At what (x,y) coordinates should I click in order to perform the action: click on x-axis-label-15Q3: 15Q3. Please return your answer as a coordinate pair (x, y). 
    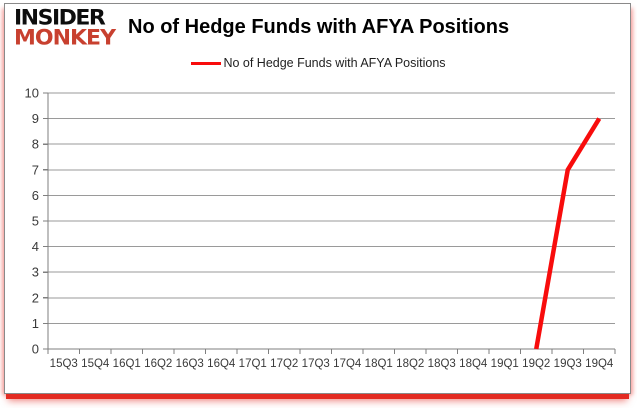
    Looking at the image, I should click on (64, 364).